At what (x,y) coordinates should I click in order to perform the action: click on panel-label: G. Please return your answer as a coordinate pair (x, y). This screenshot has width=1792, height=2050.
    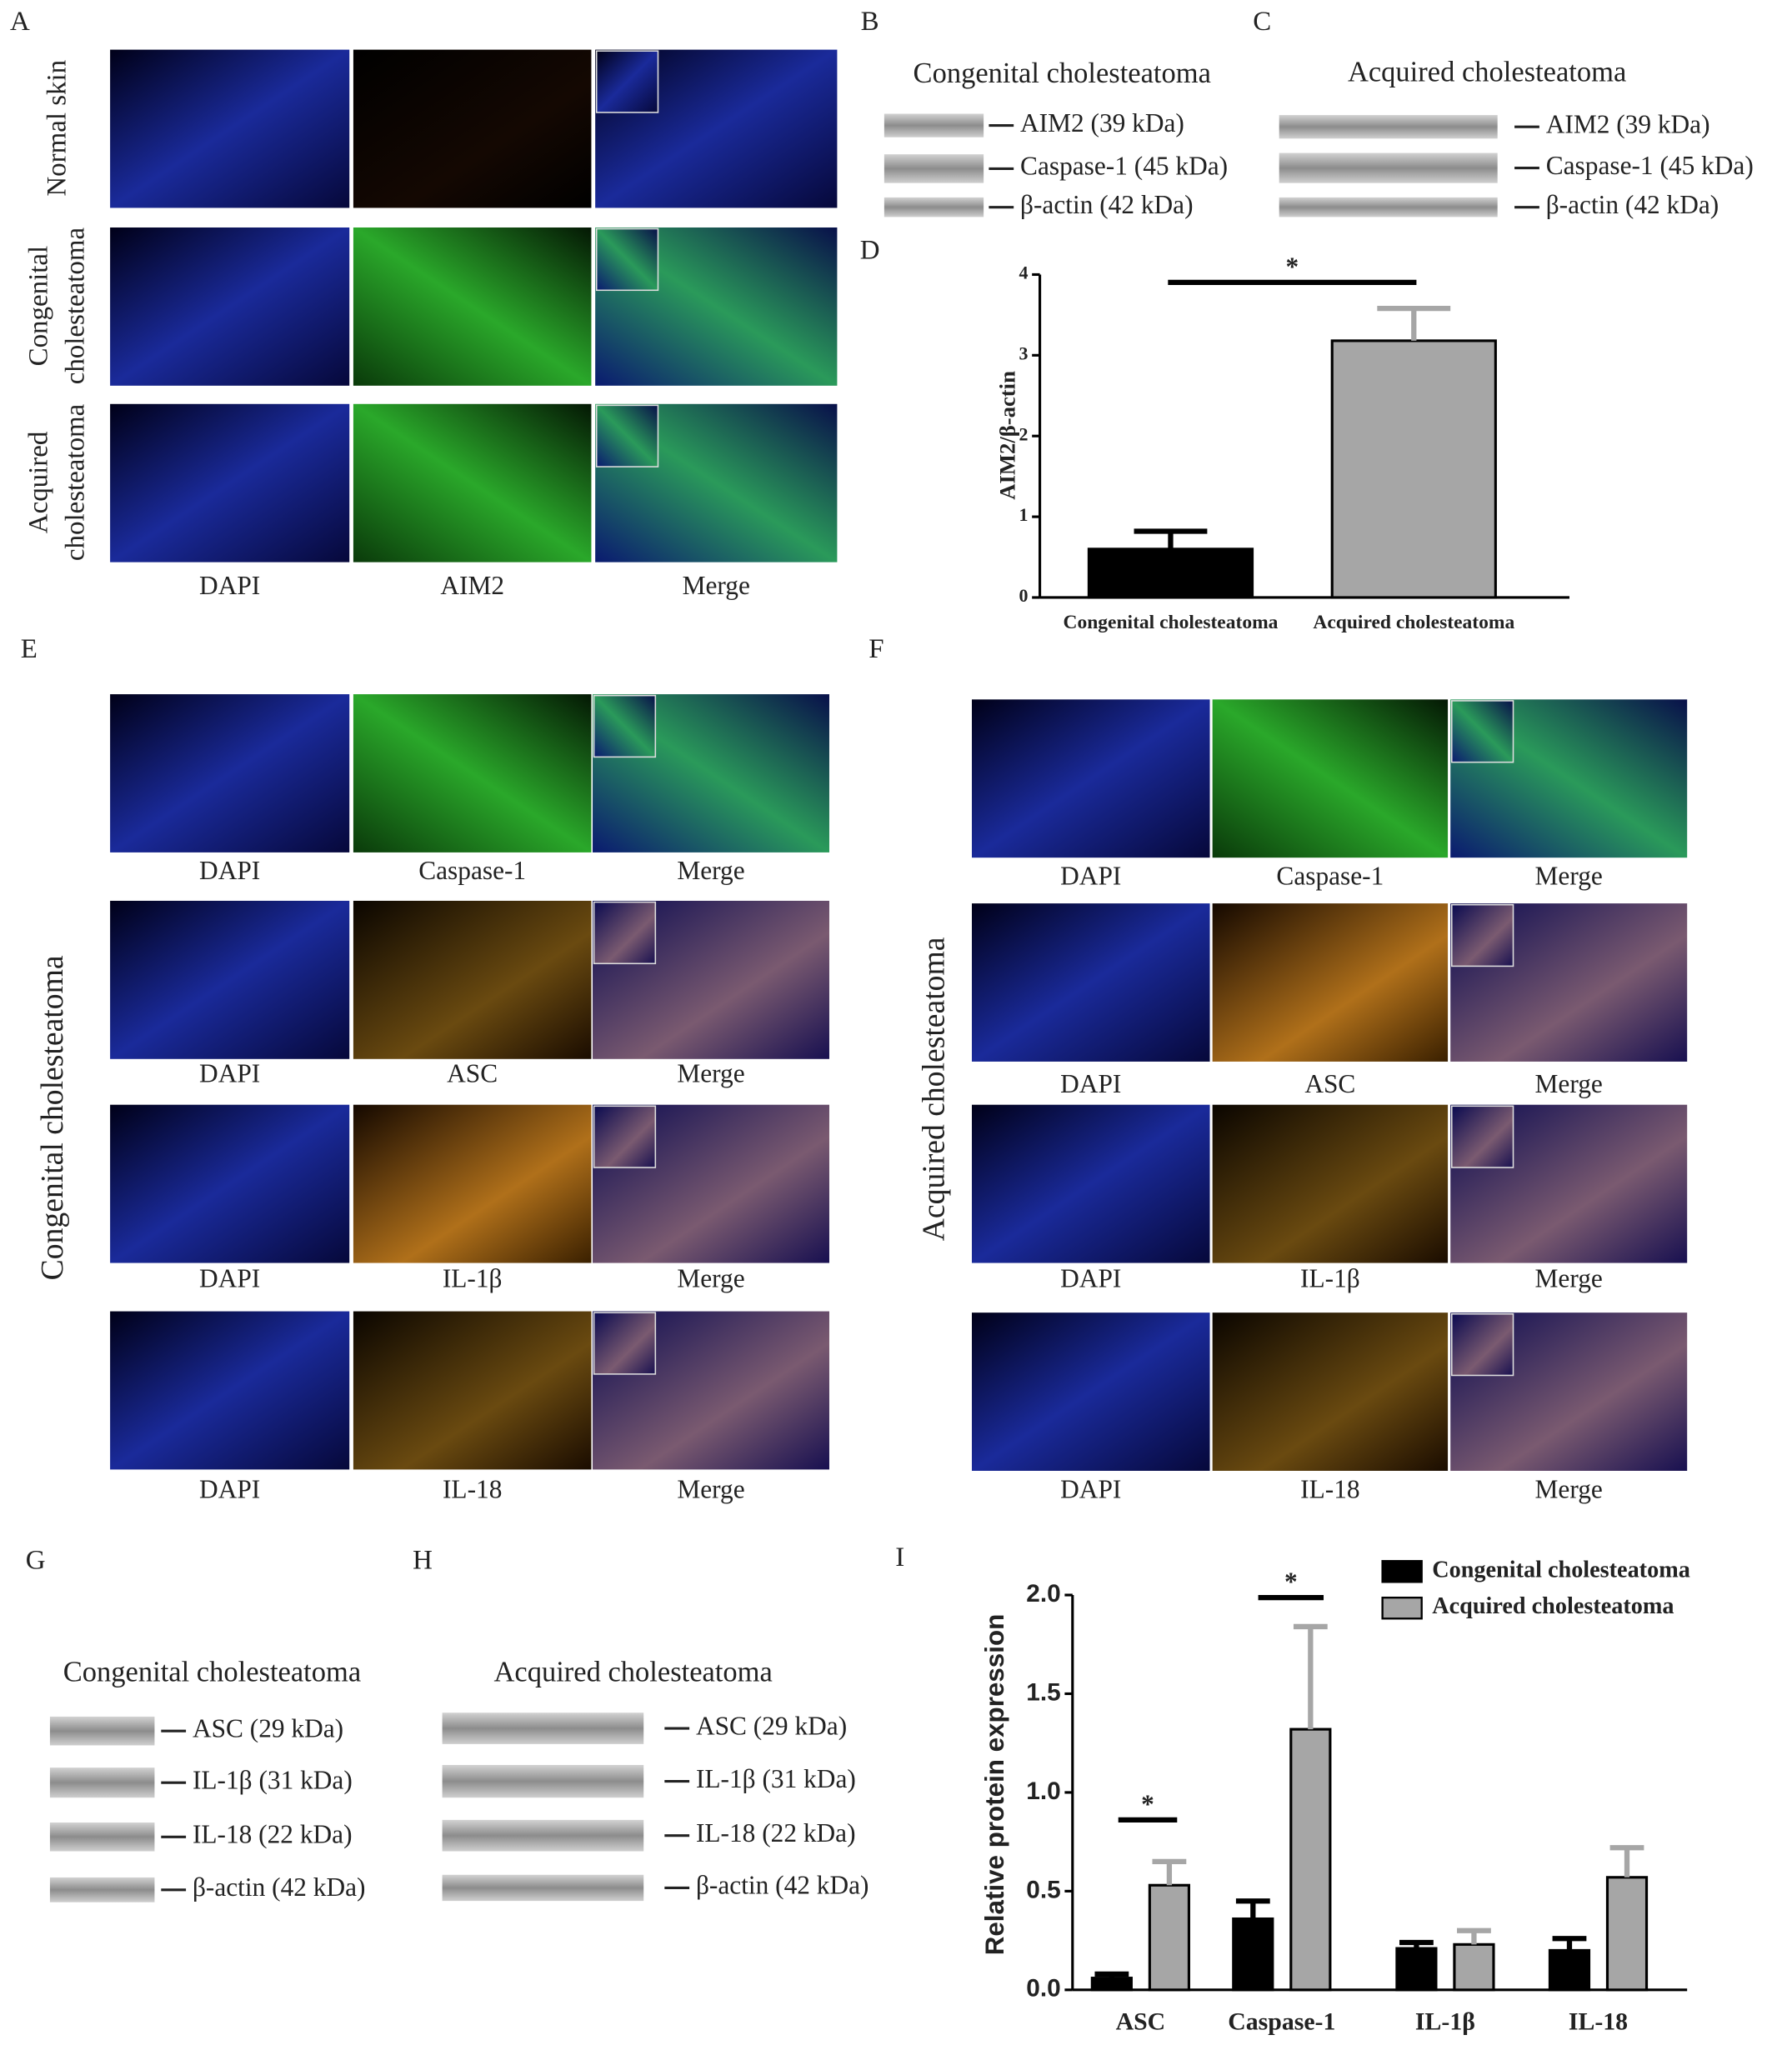
    Looking at the image, I should click on (36, 1560).